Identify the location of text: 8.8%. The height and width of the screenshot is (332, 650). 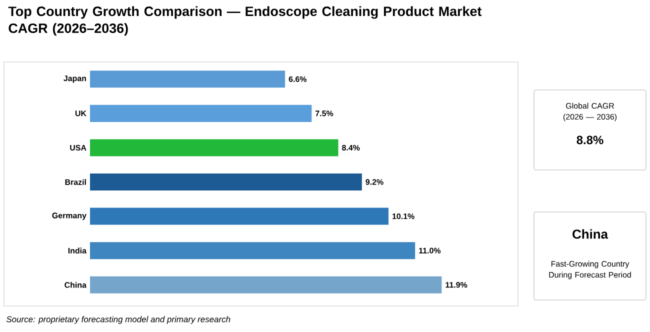
(590, 140).